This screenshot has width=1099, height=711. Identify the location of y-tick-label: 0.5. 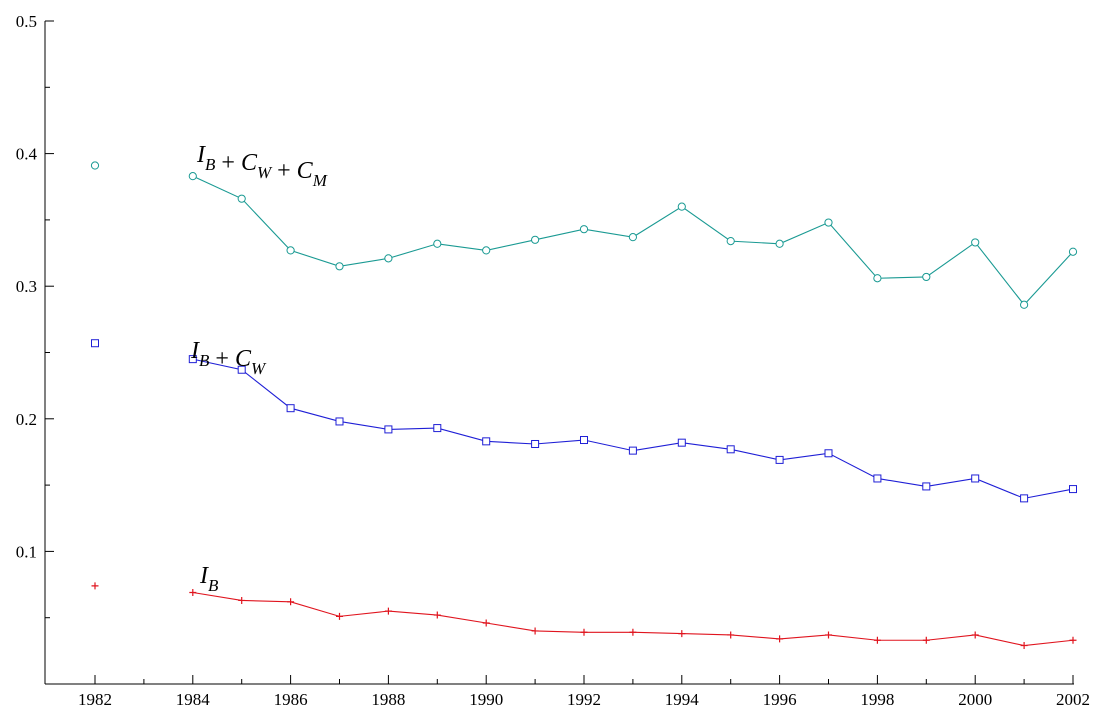
(26, 21).